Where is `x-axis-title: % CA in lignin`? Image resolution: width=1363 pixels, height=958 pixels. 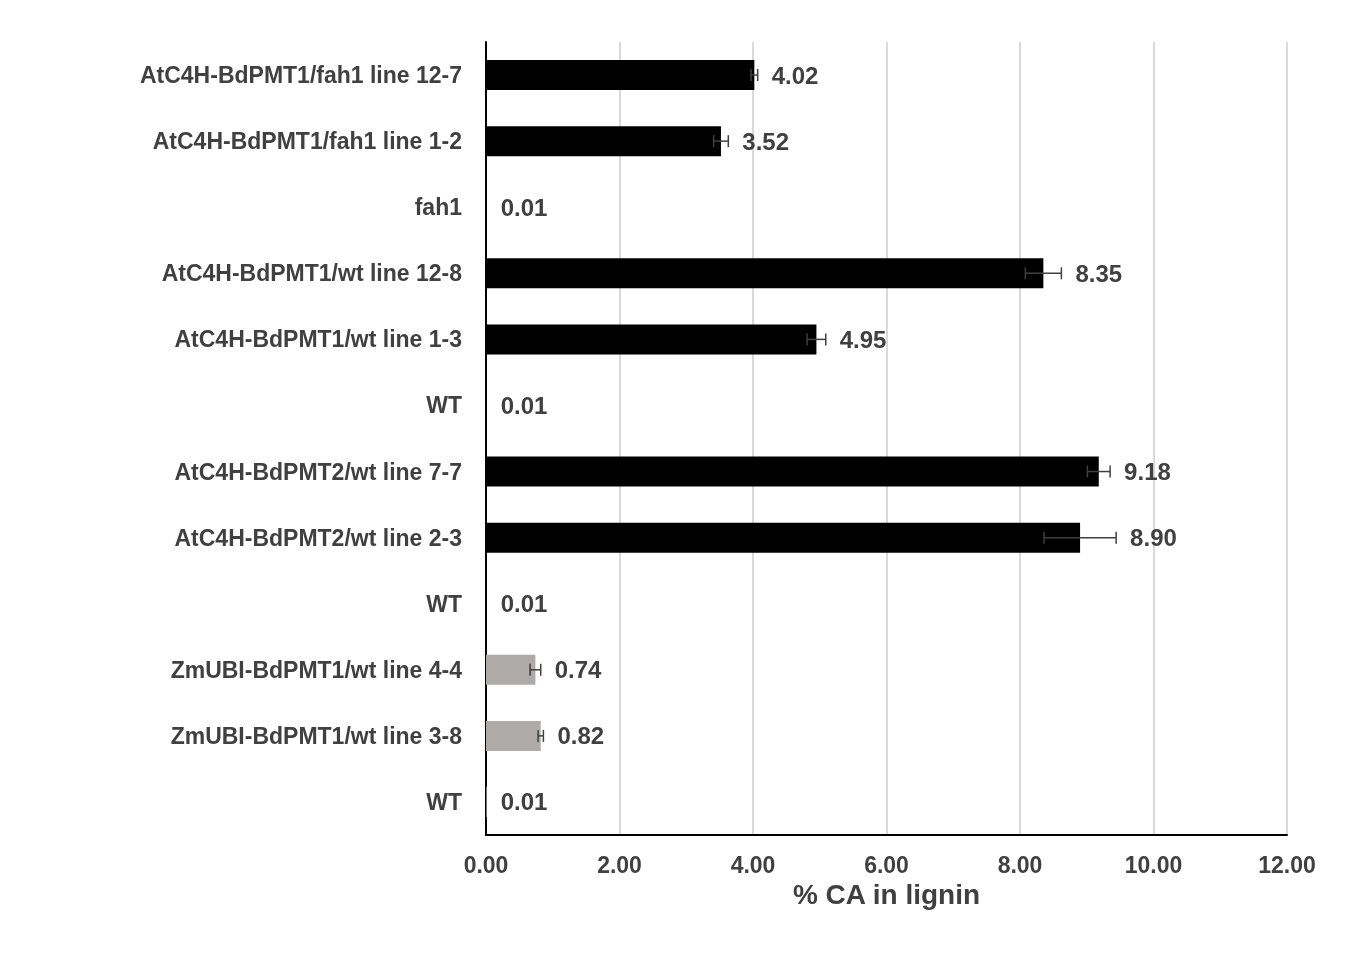
x-axis-title: % CA in lignin is located at coordinates (886, 895).